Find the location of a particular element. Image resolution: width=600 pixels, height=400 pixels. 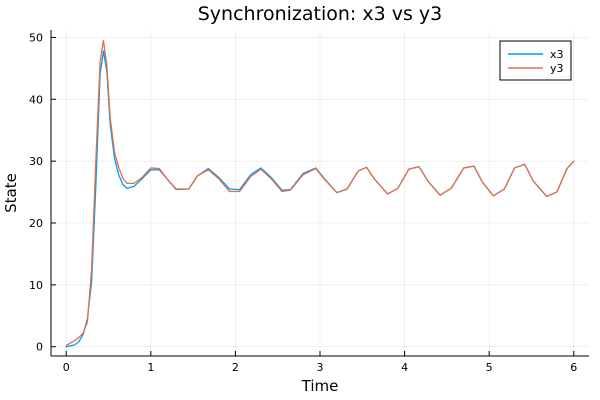

legend-box is located at coordinates (535, 60).